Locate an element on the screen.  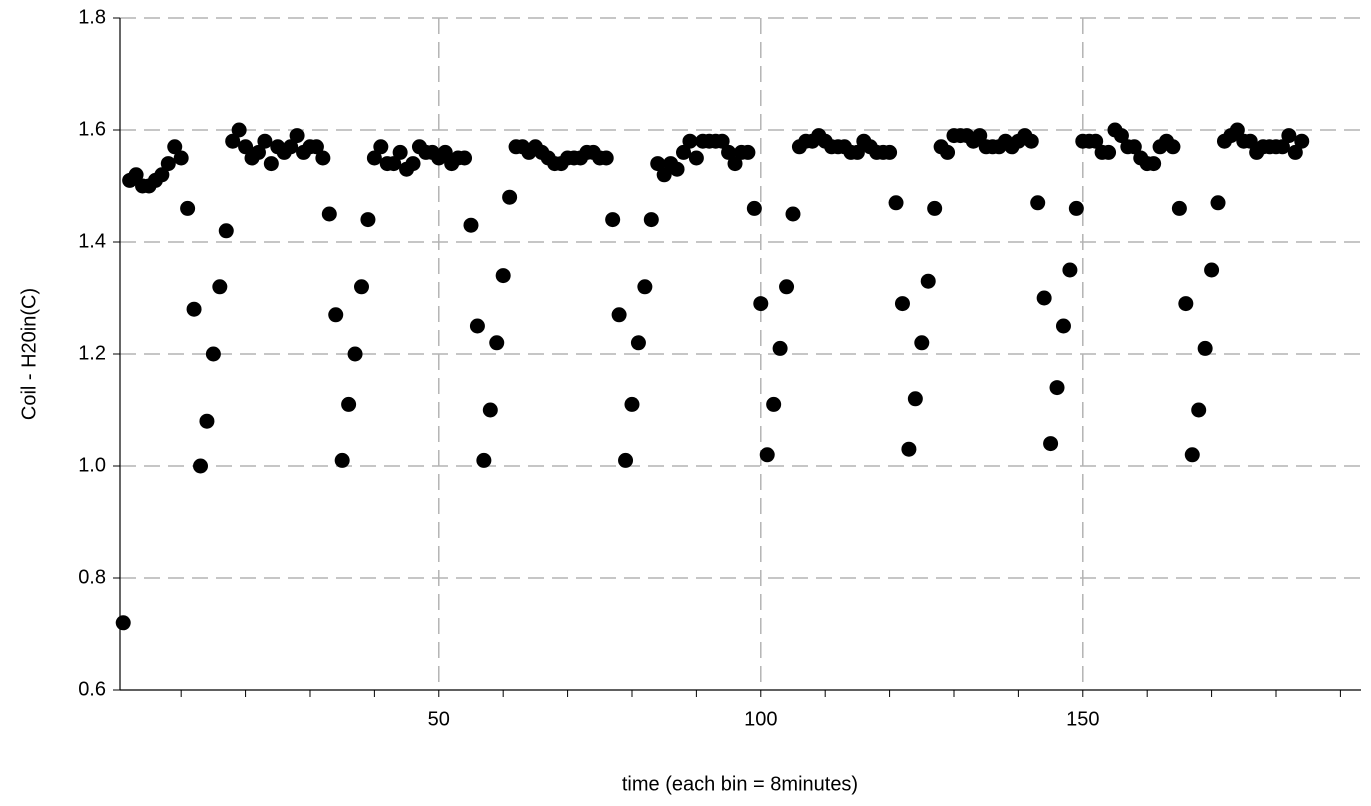
x-tick-label: 100 is located at coordinates (760, 719).